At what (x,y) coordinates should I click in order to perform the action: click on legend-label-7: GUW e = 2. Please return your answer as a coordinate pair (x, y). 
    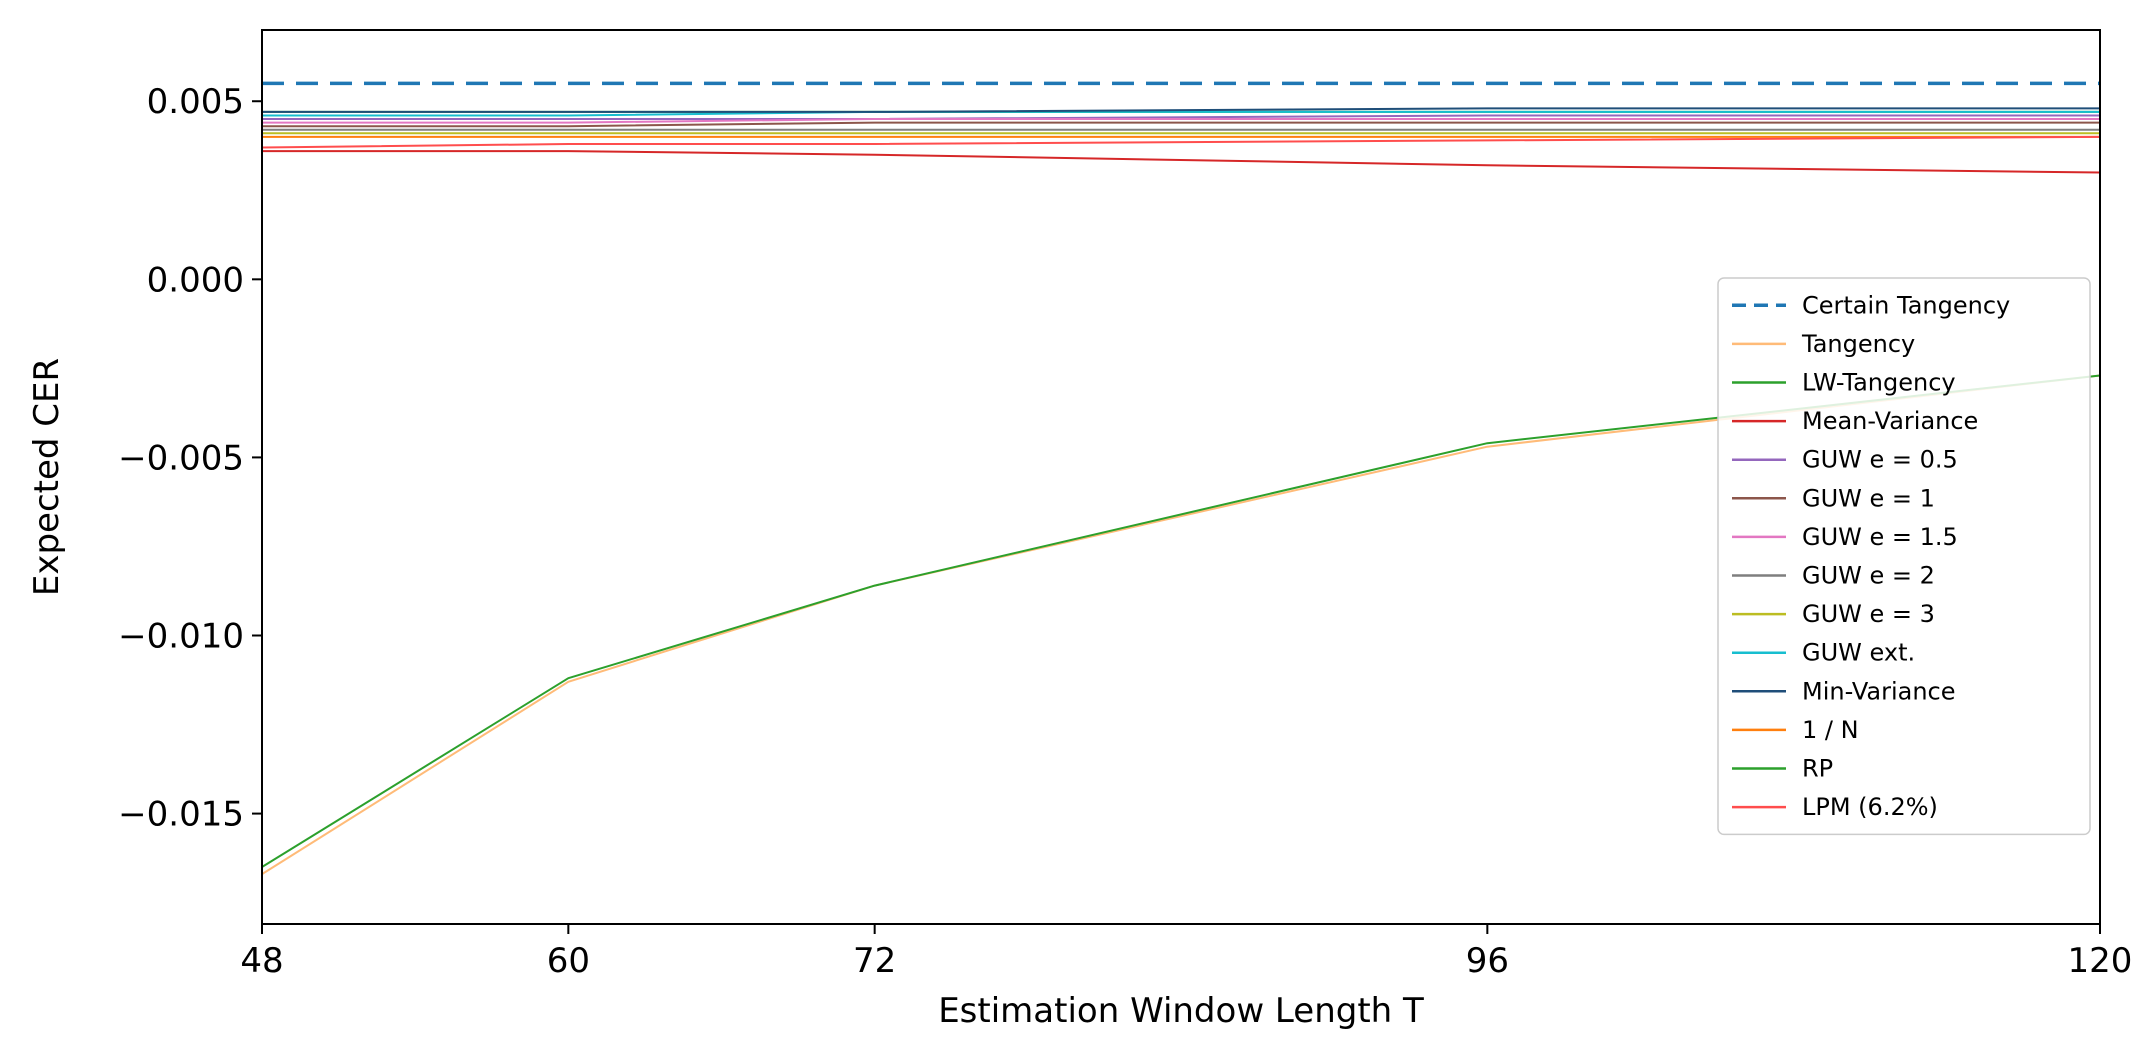
    Looking at the image, I should click on (1868, 576).